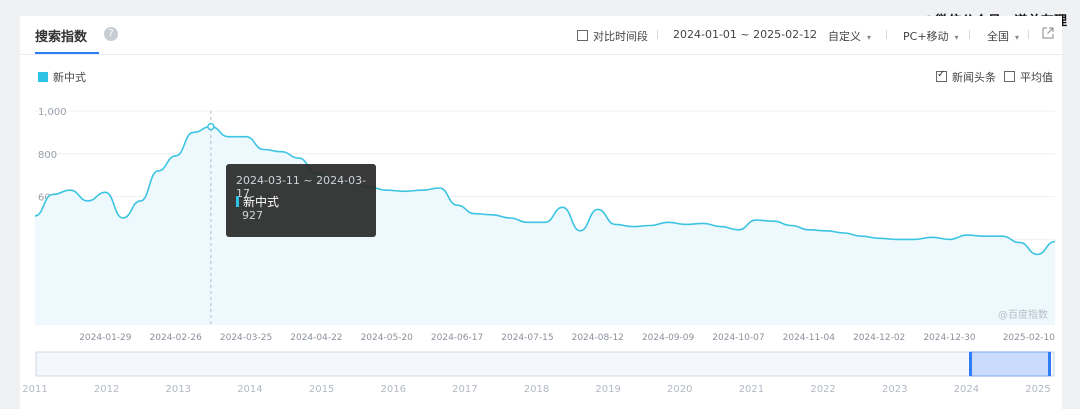 Image resolution: width=1080 pixels, height=409 pixels. I want to click on x-tick-label: 2024-08-12, so click(598, 338).